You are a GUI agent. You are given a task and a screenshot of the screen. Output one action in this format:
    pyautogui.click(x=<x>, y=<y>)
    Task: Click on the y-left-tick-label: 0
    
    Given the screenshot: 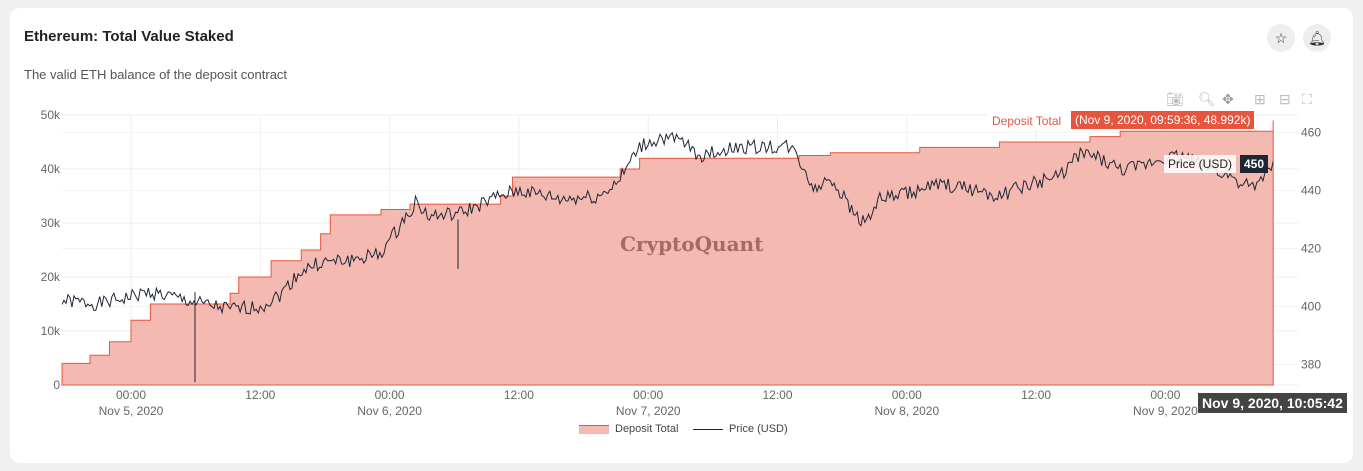 What is the action you would take?
    pyautogui.click(x=56, y=385)
    